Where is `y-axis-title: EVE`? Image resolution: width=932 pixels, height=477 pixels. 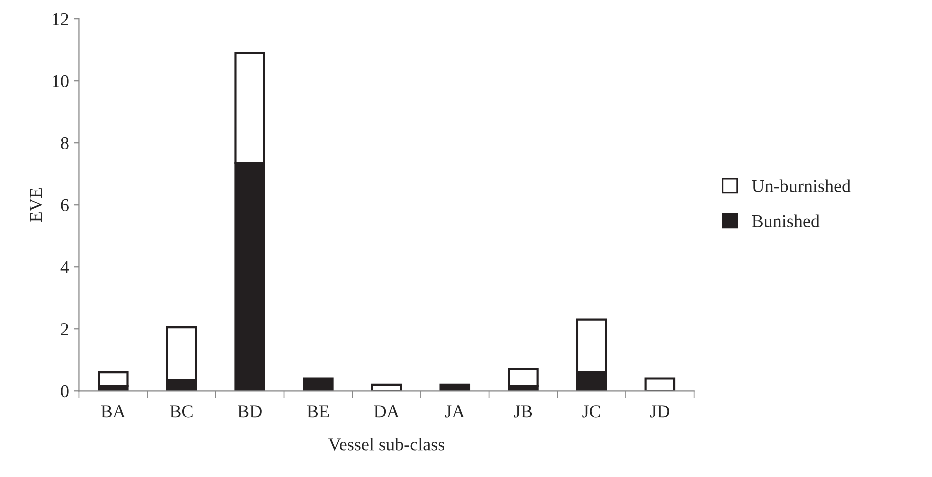 y-axis-title: EVE is located at coordinates (36, 205).